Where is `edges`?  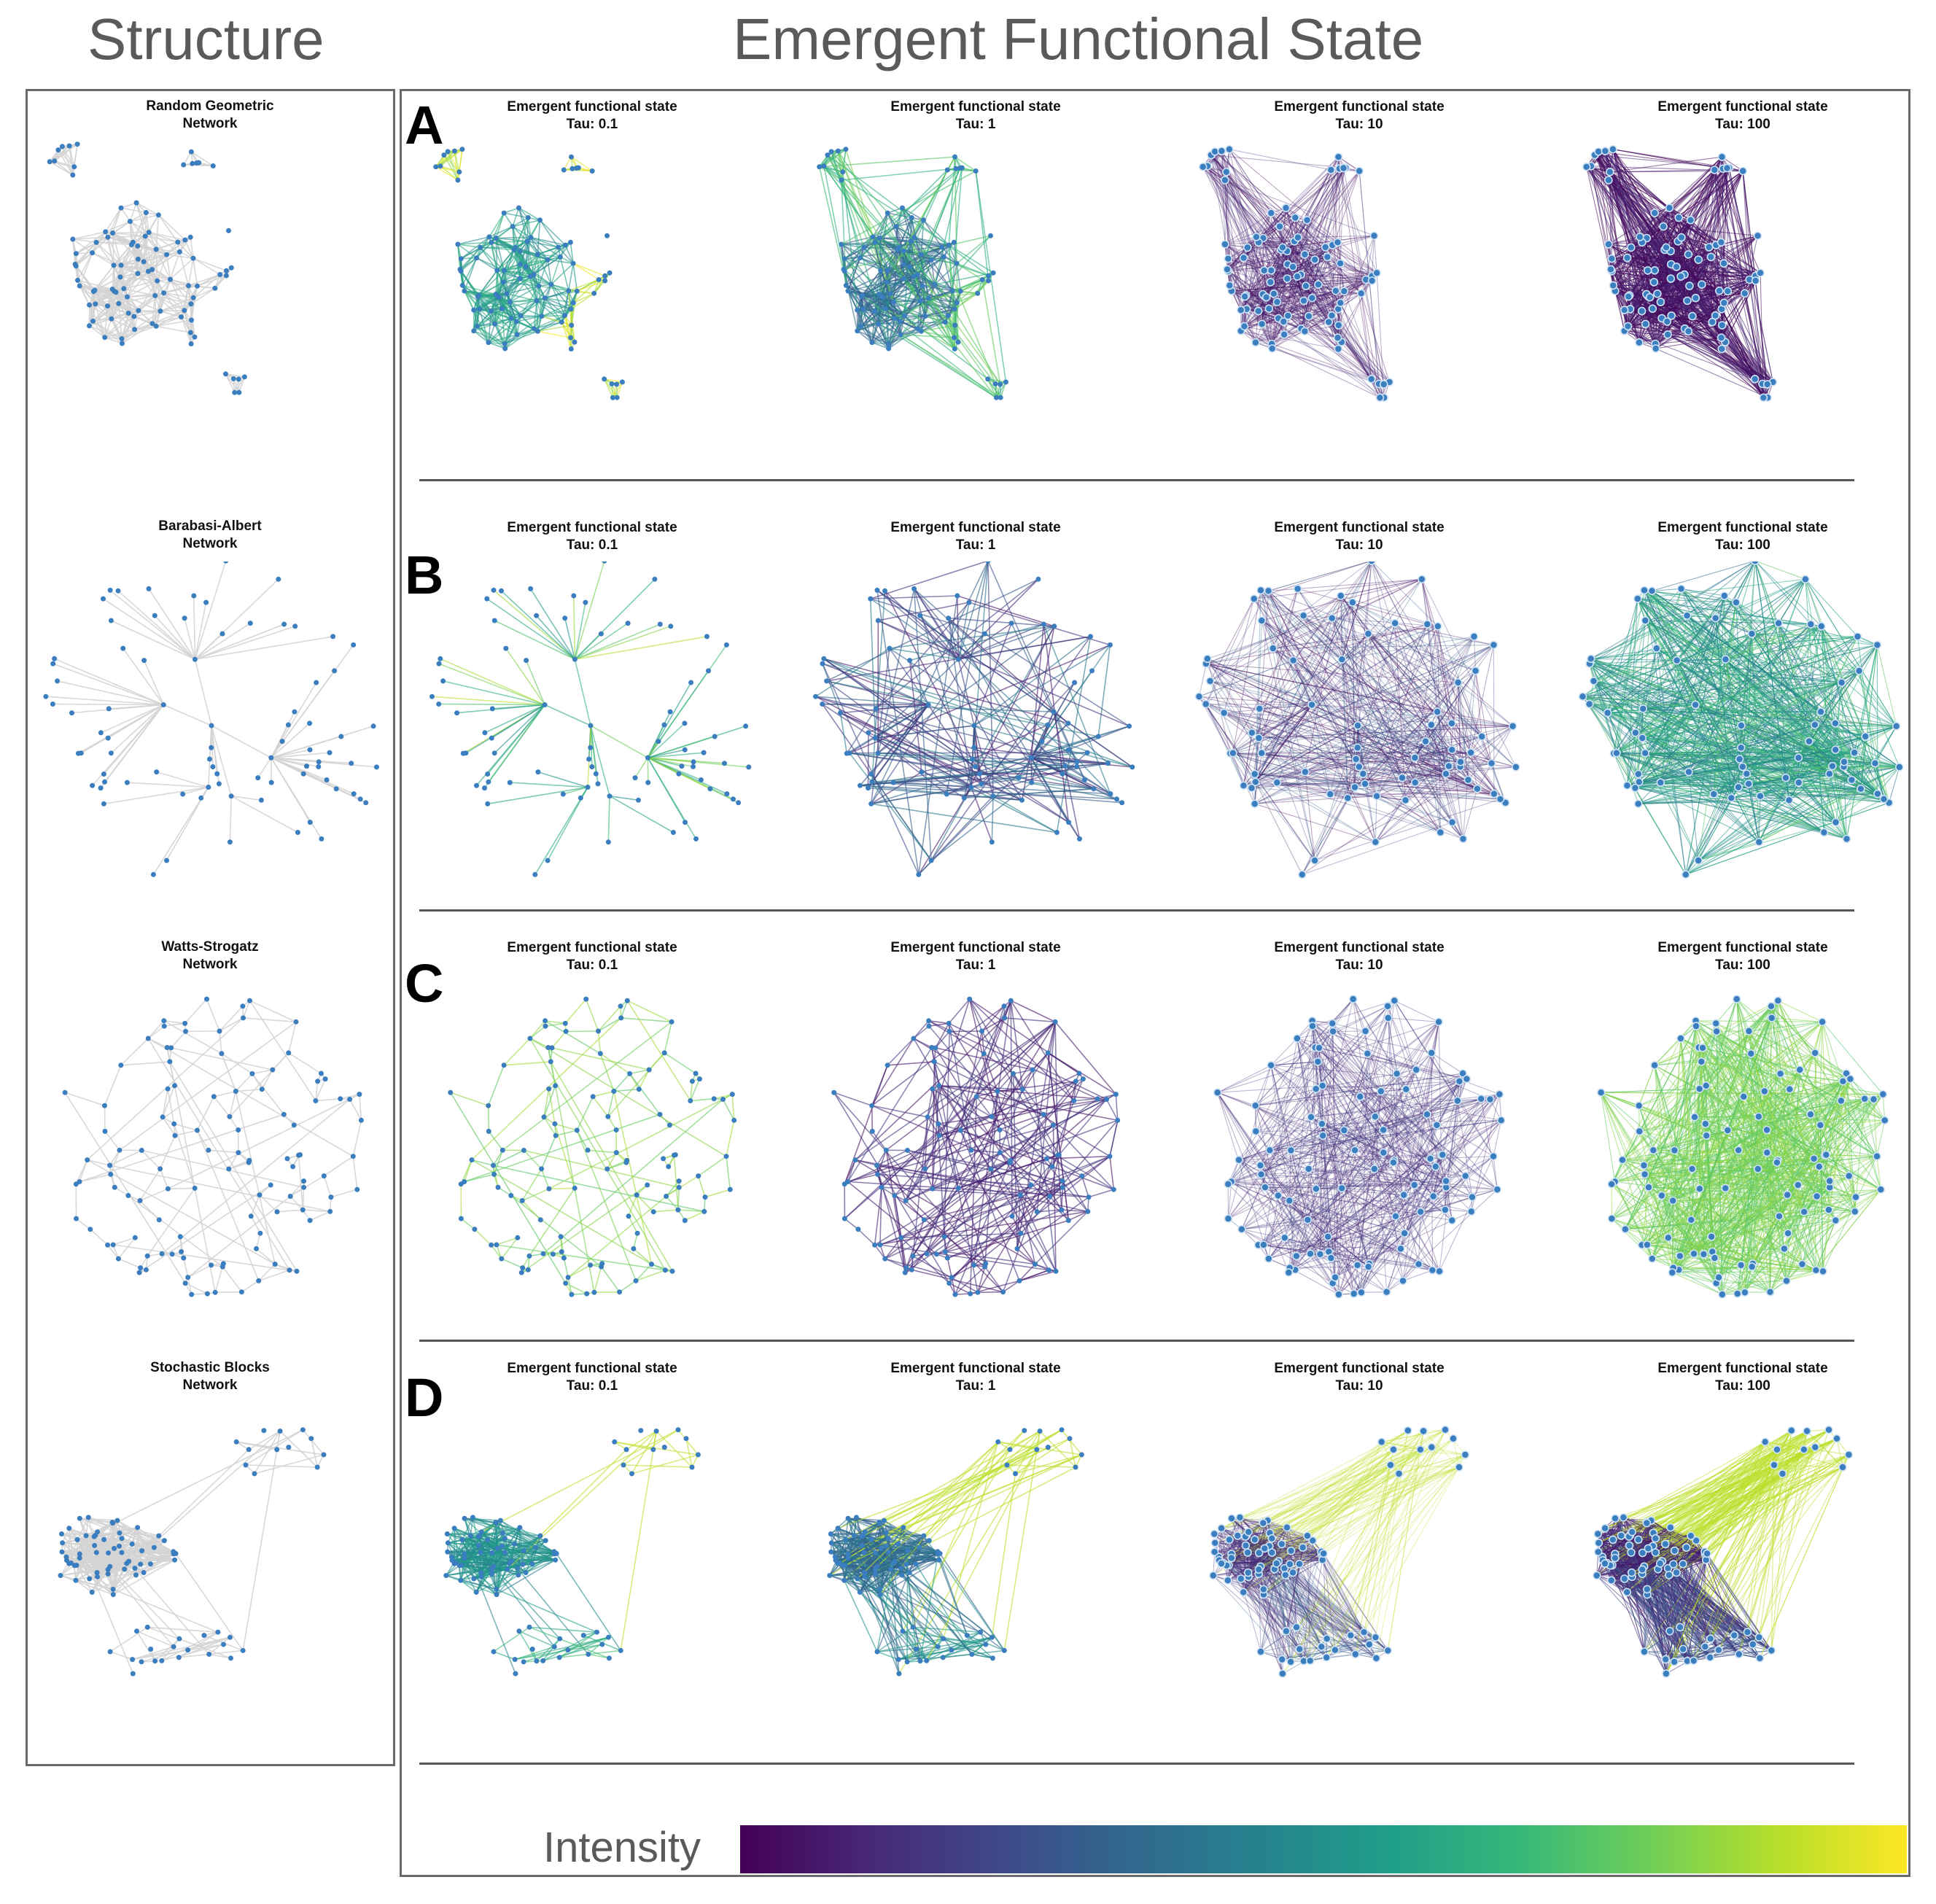
edges is located at coordinates (913, 273).